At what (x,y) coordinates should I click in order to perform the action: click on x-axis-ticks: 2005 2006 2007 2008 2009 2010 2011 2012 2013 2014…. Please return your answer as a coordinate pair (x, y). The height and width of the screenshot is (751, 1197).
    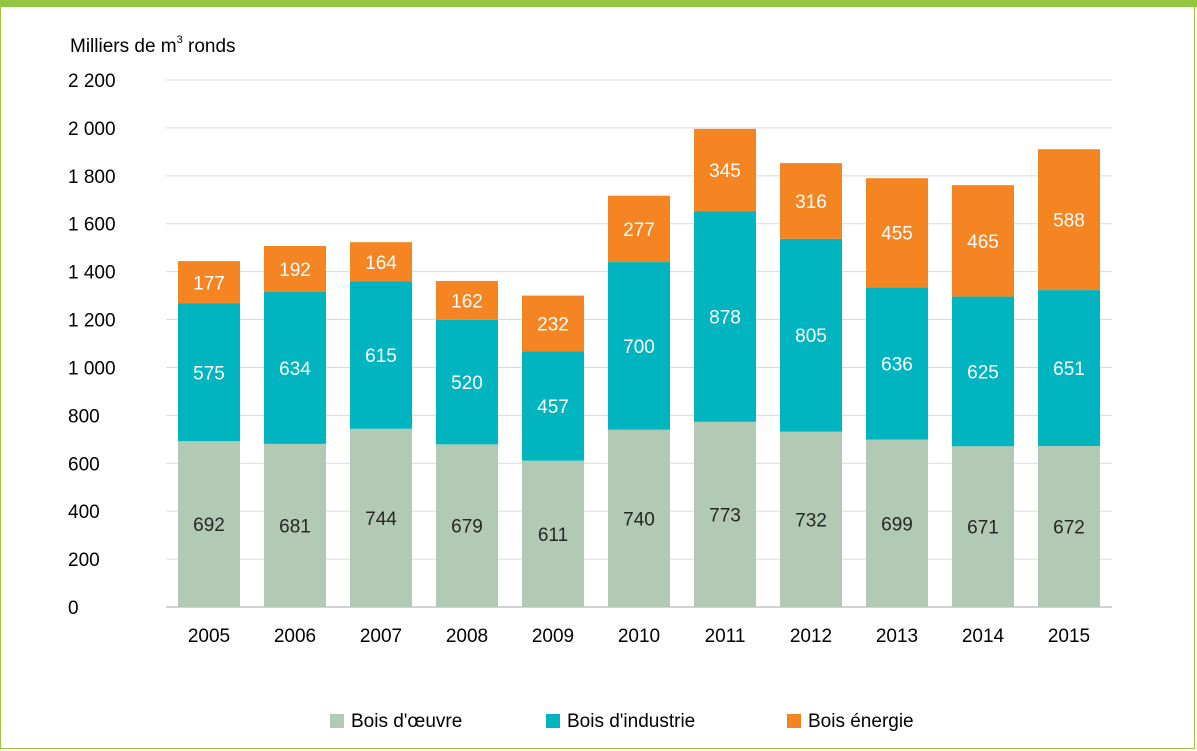
    Looking at the image, I should click on (639, 636).